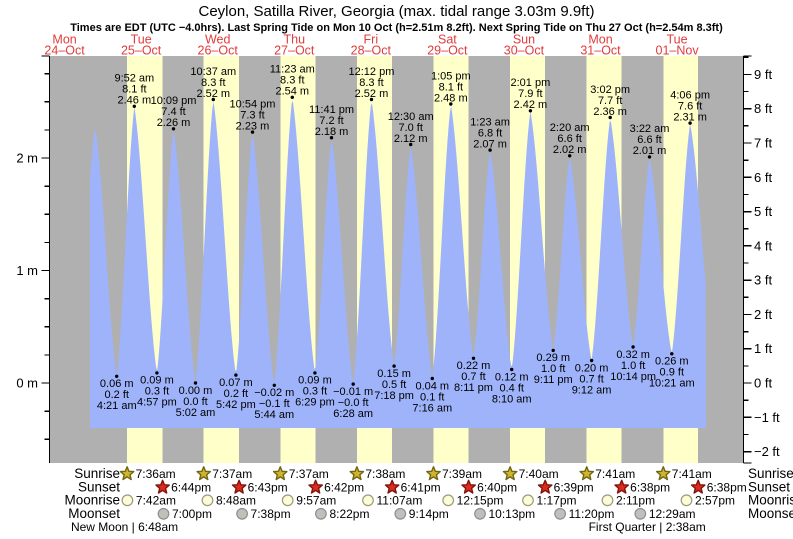 This screenshot has width=793, height=539. Describe the element at coordinates (411, 117) in the screenshot. I see `high-tide-label: 12:30 am` at that location.